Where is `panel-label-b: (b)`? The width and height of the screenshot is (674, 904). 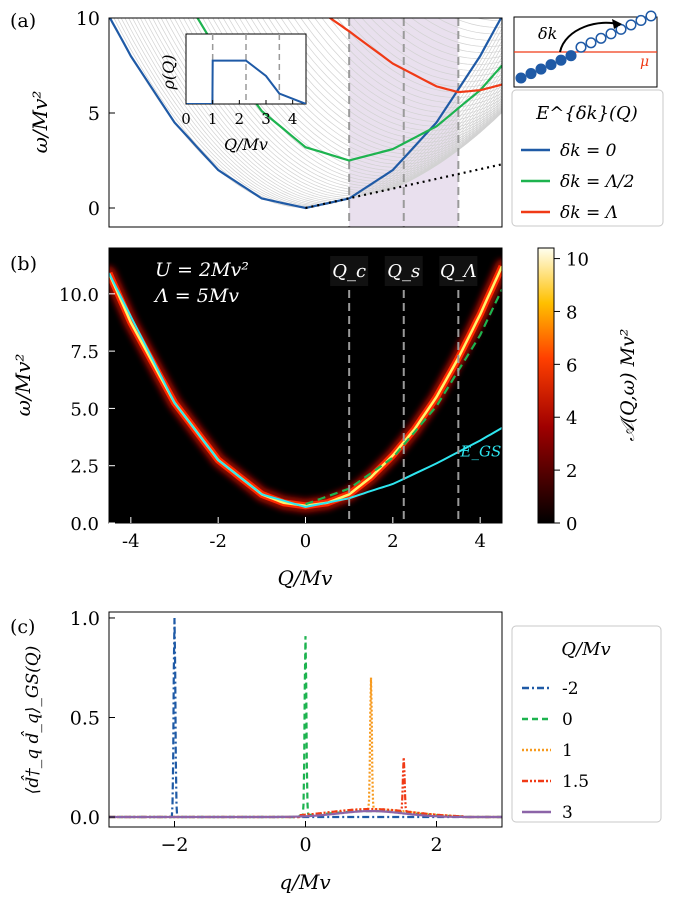 panel-label-b: (b) is located at coordinates (23, 264).